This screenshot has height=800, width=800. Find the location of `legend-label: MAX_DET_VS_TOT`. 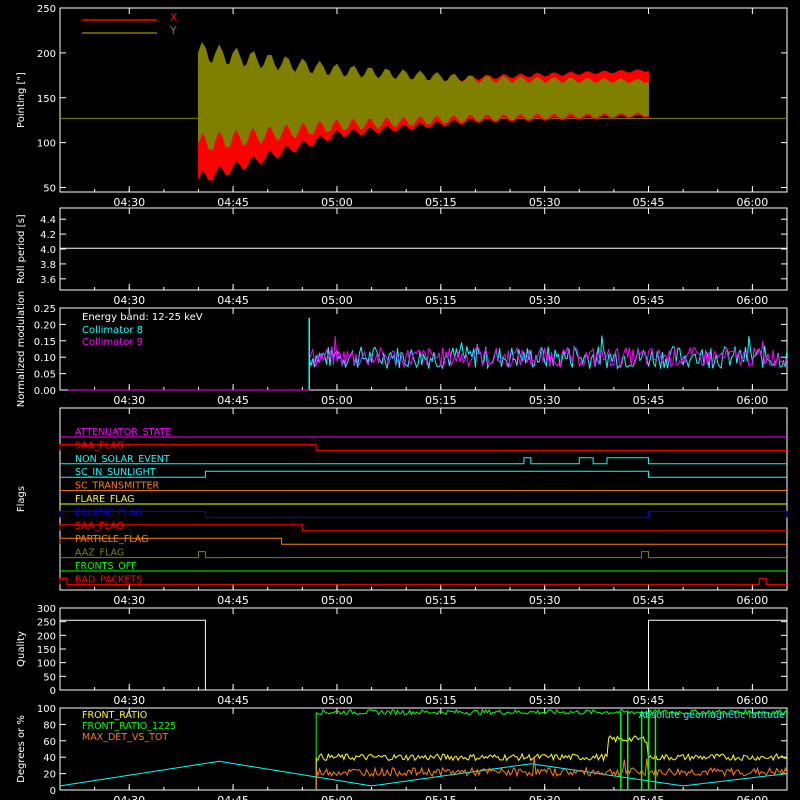

legend-label: MAX_DET_VS_TOT is located at coordinates (125, 737).